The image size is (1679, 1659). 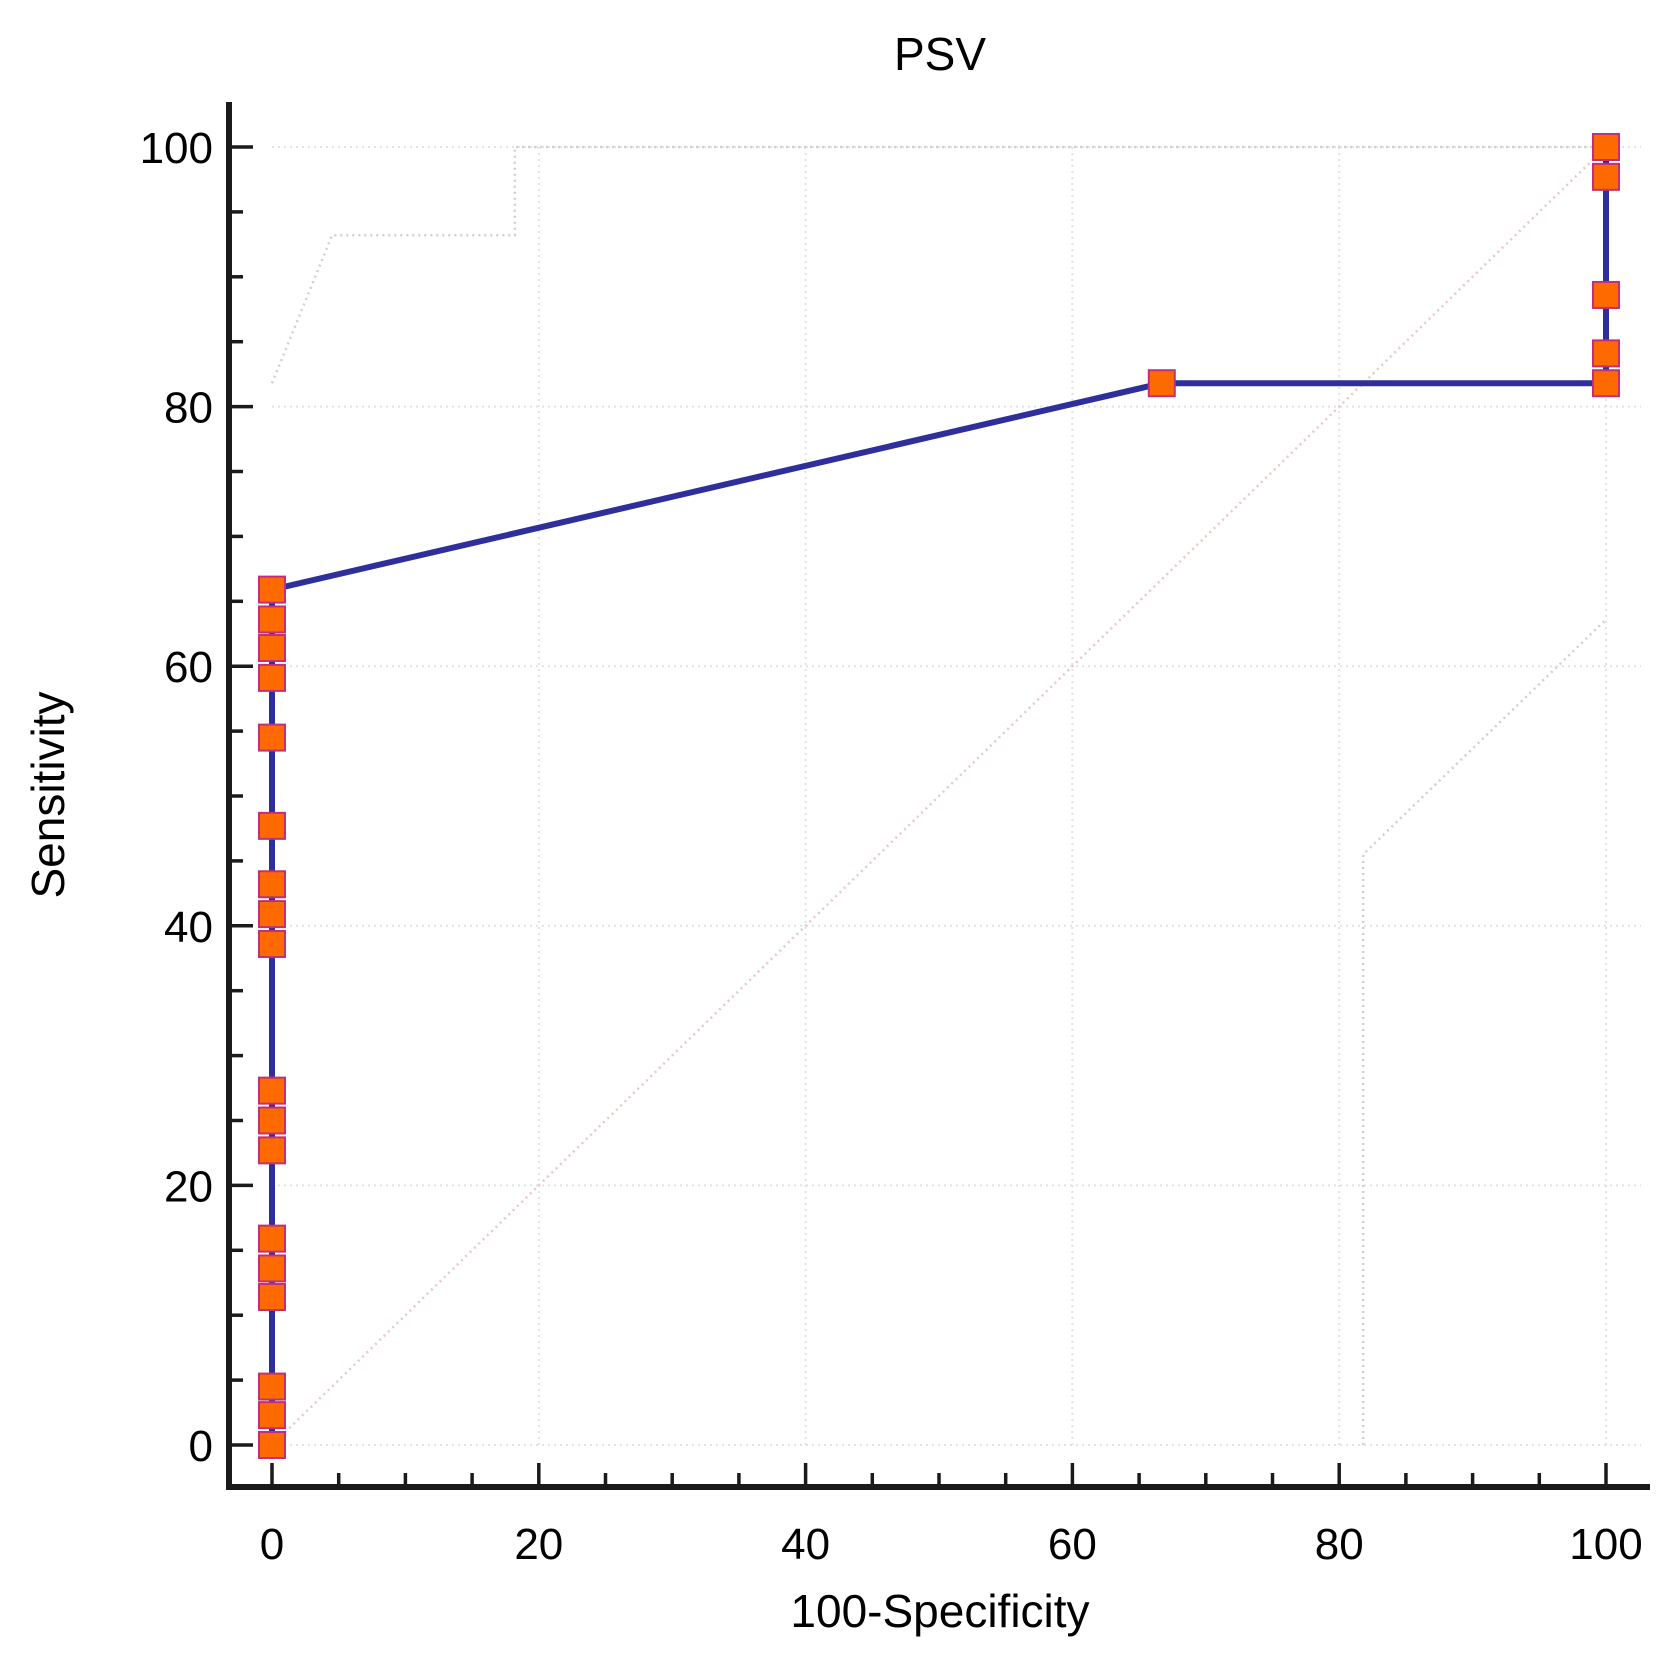 What do you see at coordinates (1484, 1031) in the screenshot?
I see `lower-confidence-bound-line` at bounding box center [1484, 1031].